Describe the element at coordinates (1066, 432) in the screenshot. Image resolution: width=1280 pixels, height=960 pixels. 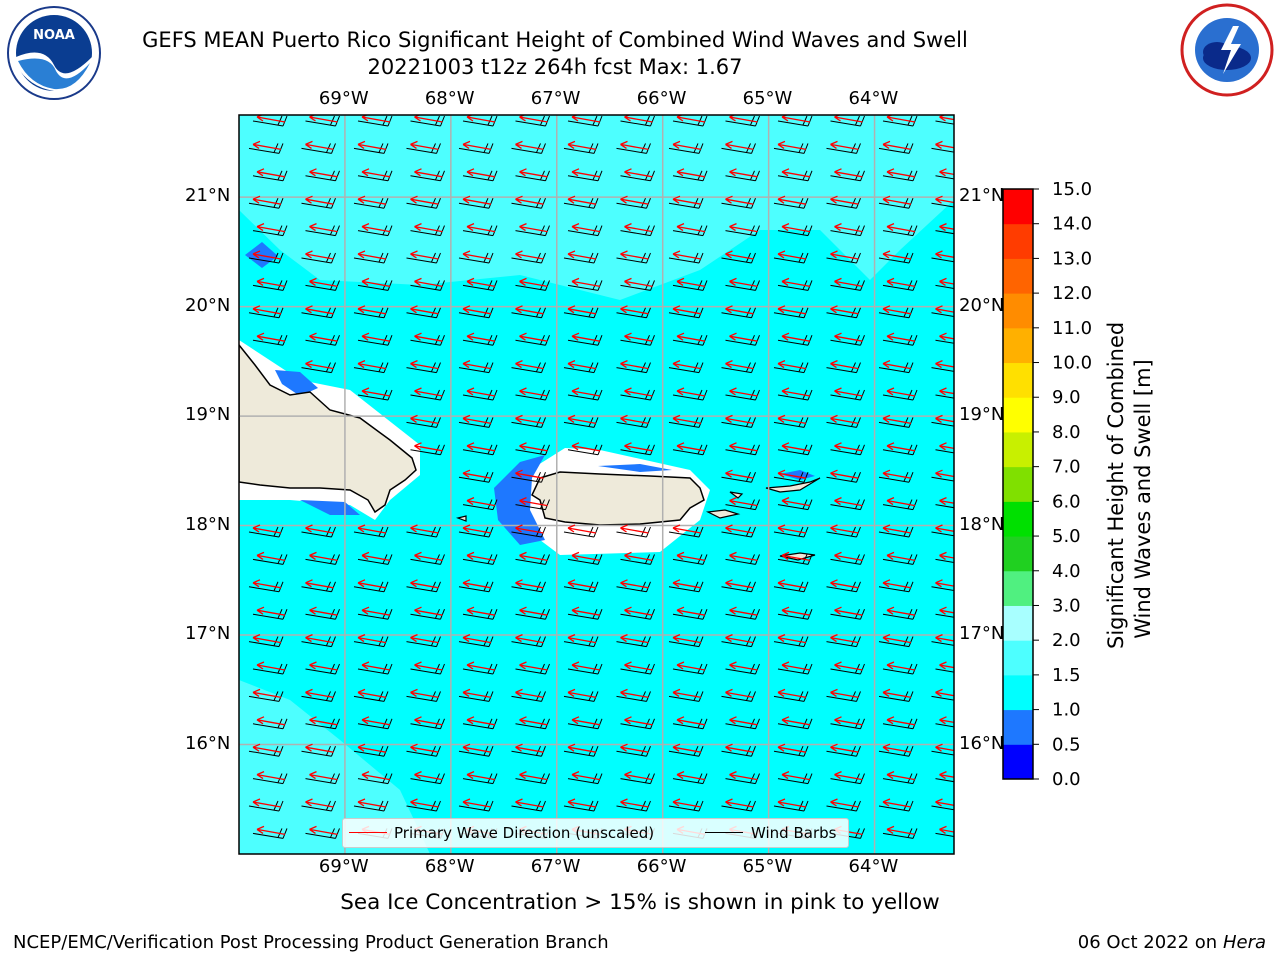
I see `colorbar-tick-label: 8.0` at that location.